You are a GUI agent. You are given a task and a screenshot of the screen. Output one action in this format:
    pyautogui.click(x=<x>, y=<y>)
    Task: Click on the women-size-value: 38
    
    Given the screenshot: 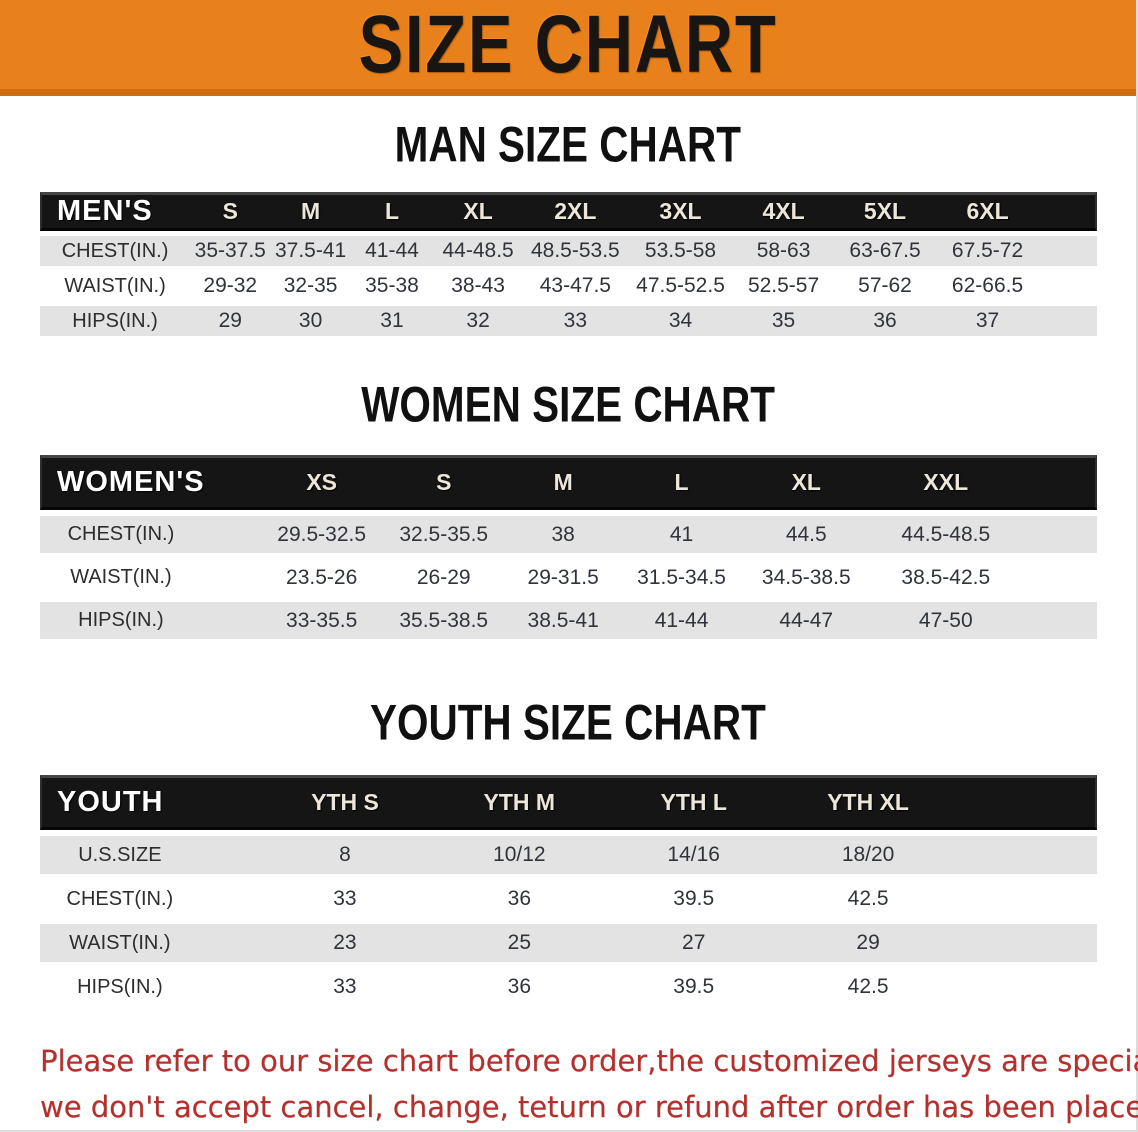 What is the action you would take?
    pyautogui.click(x=563, y=534)
    